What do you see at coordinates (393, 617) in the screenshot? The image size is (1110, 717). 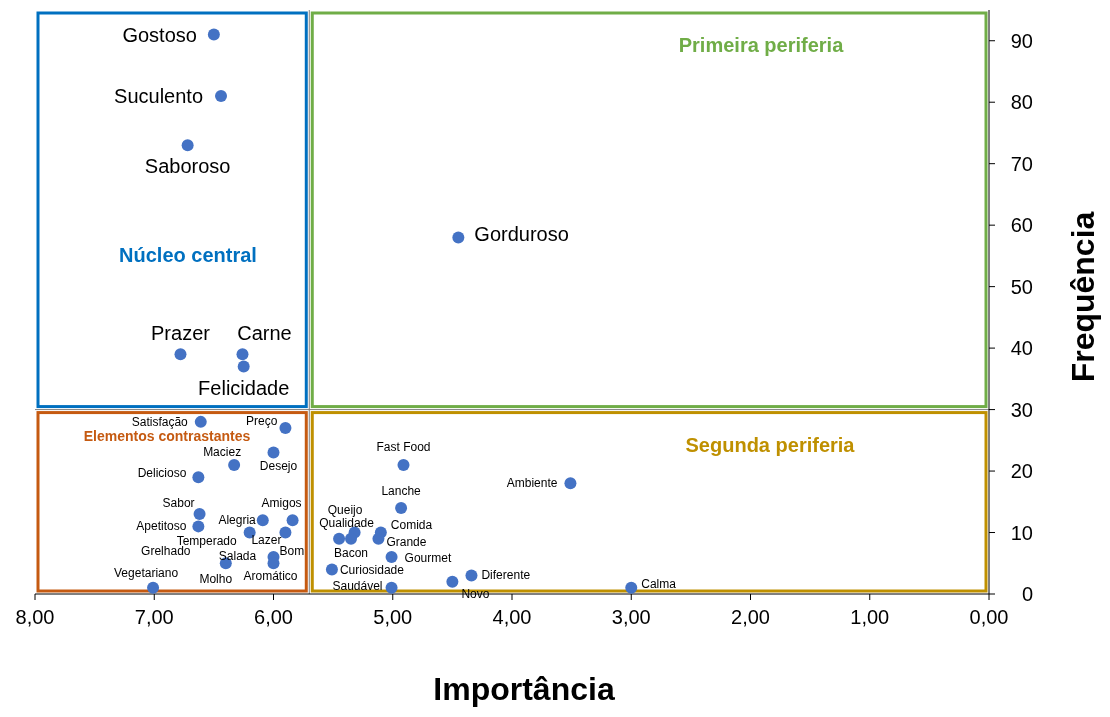 I see `x-tick-label: 5,00` at bounding box center [393, 617].